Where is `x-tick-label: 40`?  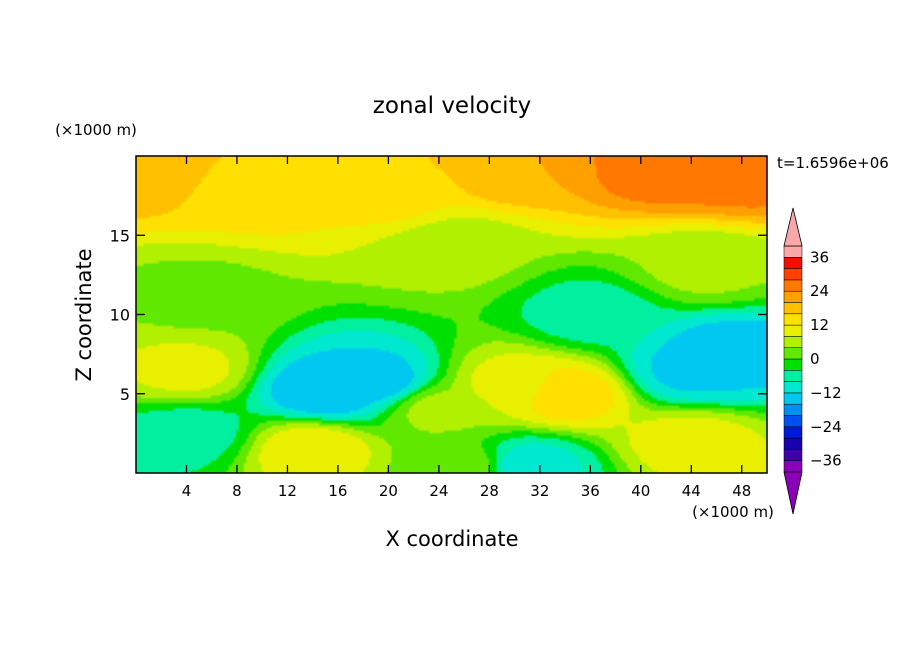 x-tick-label: 40 is located at coordinates (640, 491).